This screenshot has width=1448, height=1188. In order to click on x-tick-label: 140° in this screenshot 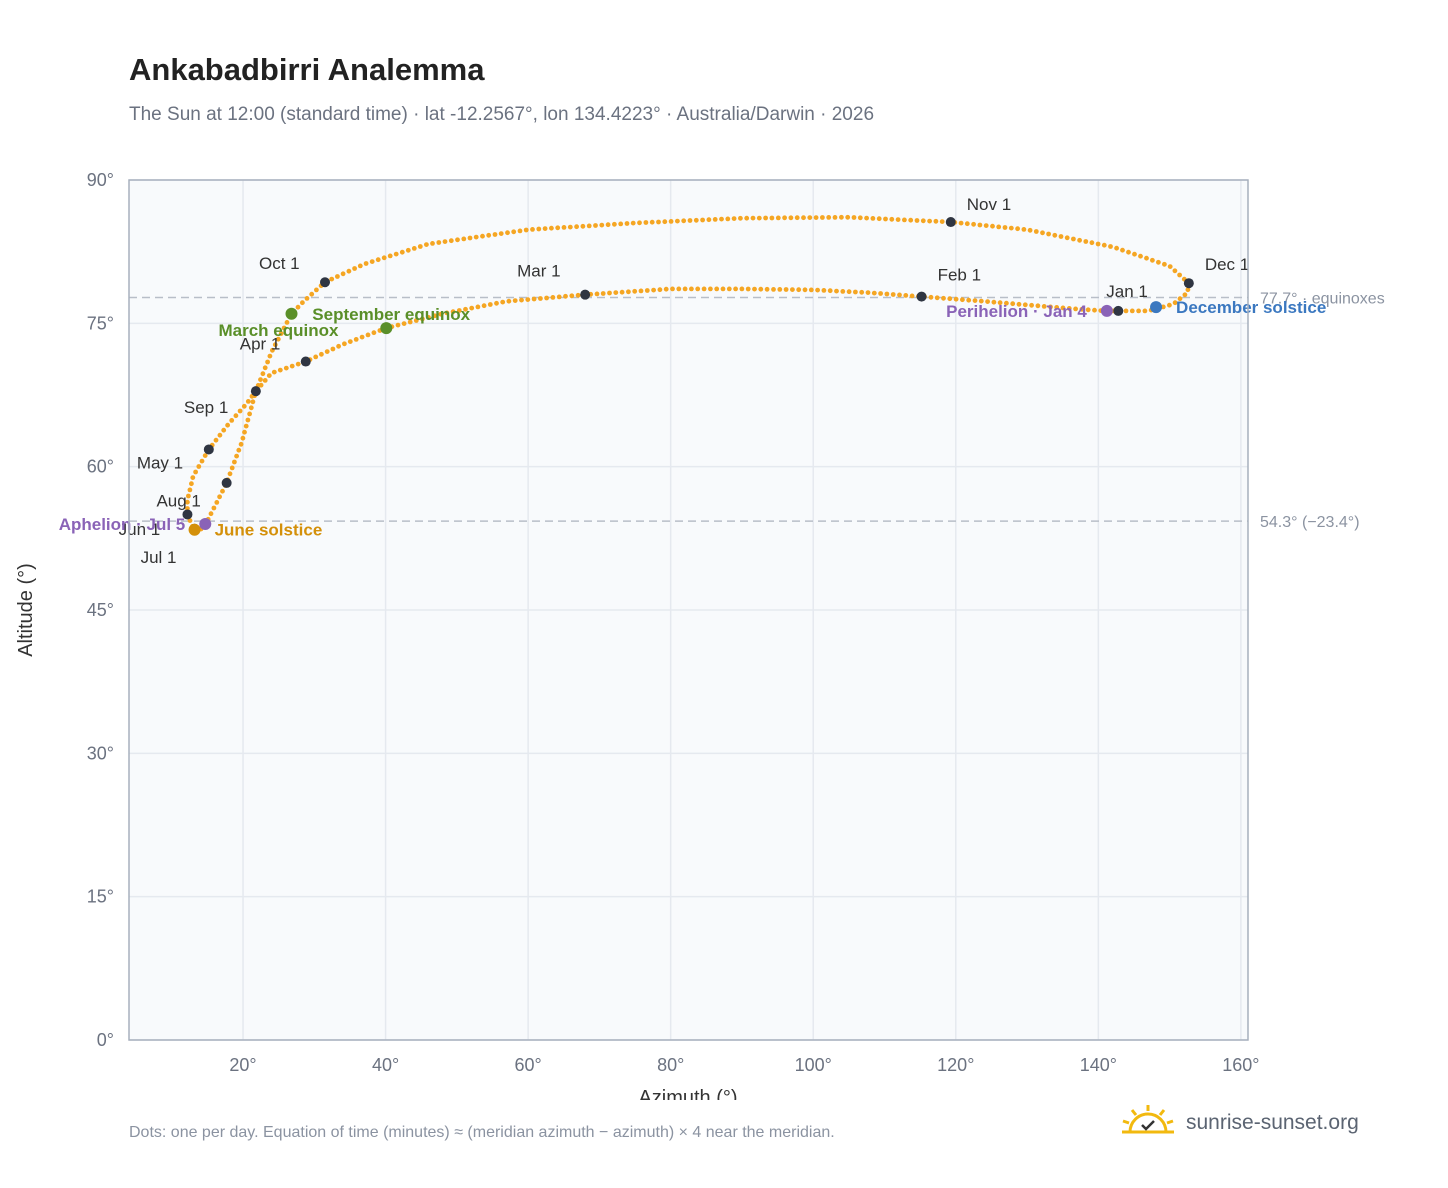, I will do `click(1098, 1065)`.